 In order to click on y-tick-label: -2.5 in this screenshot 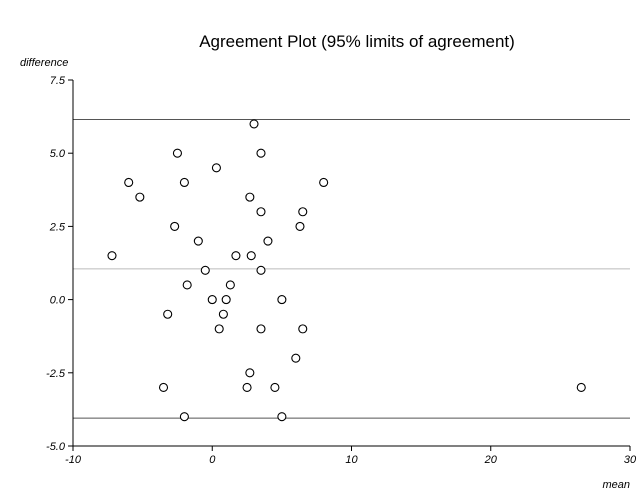, I will do `click(56, 374)`.